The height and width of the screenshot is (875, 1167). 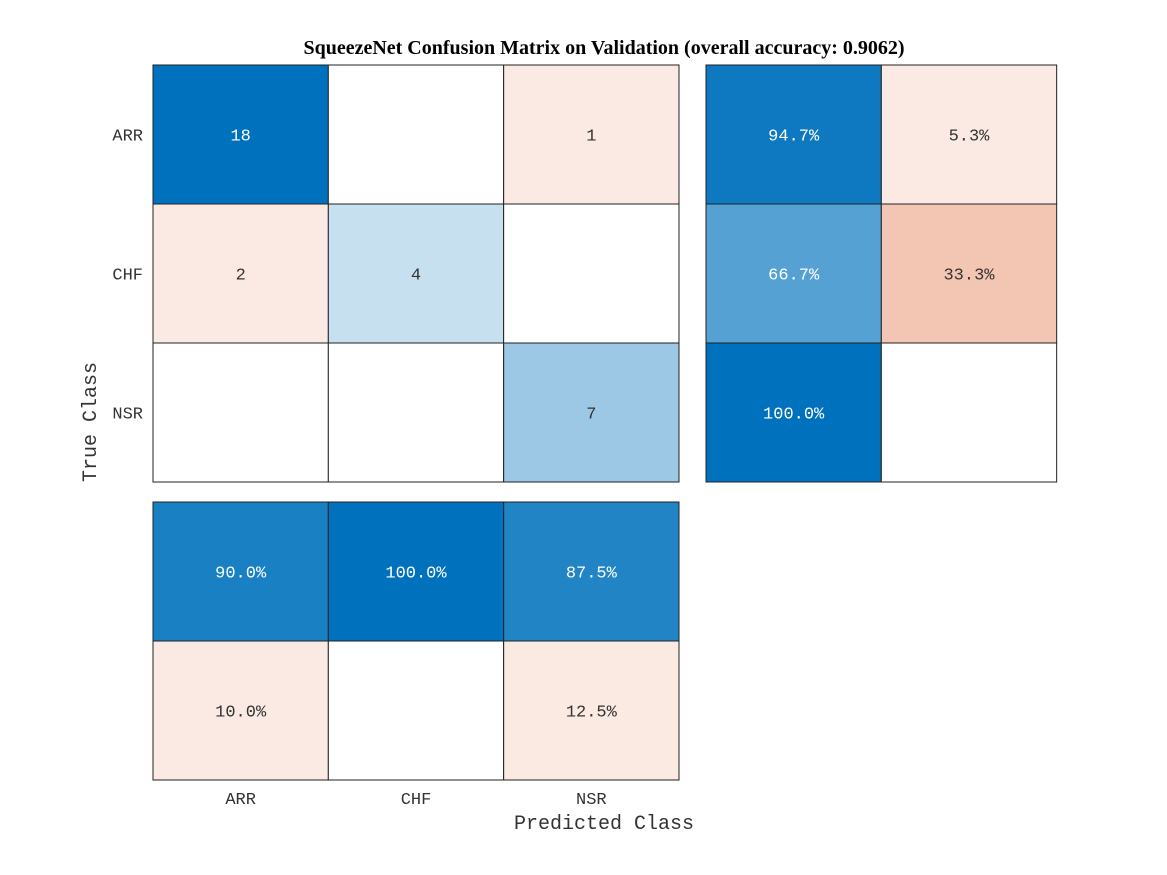 What do you see at coordinates (127, 137) in the screenshot?
I see `row-tick-label: ARR` at bounding box center [127, 137].